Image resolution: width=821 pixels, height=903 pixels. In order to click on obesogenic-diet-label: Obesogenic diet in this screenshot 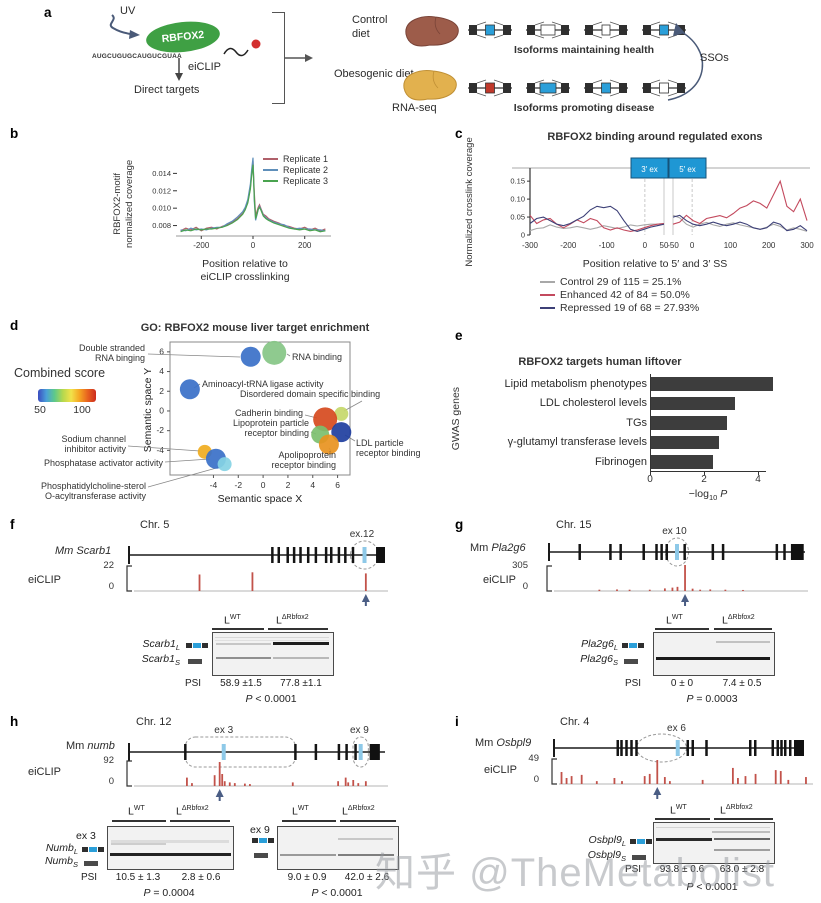, I will do `click(374, 74)`.